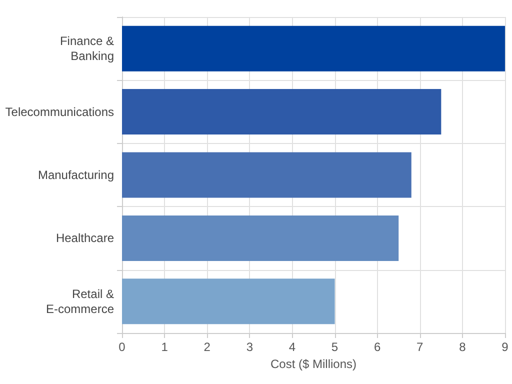 The height and width of the screenshot is (384, 512). I want to click on x-tick-label: 6, so click(377, 347).